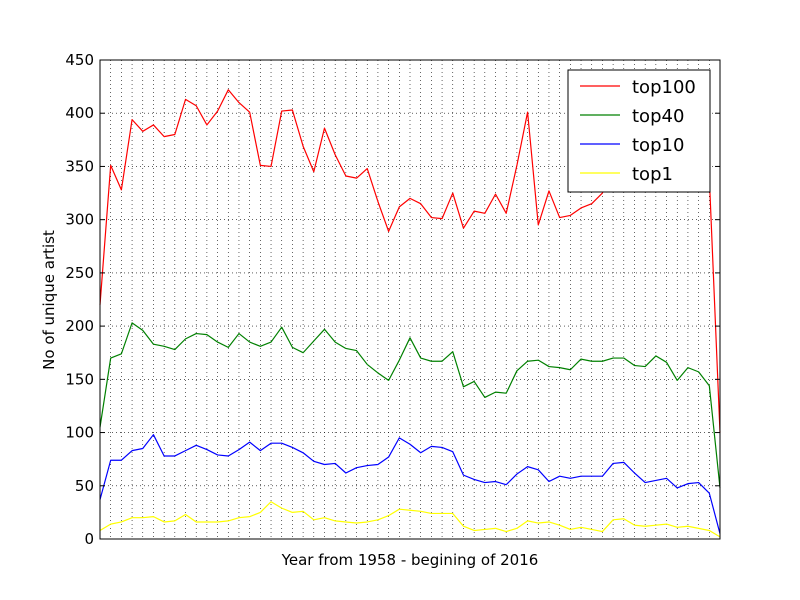  What do you see at coordinates (79, 326) in the screenshot?
I see `y-tick-label: 200` at bounding box center [79, 326].